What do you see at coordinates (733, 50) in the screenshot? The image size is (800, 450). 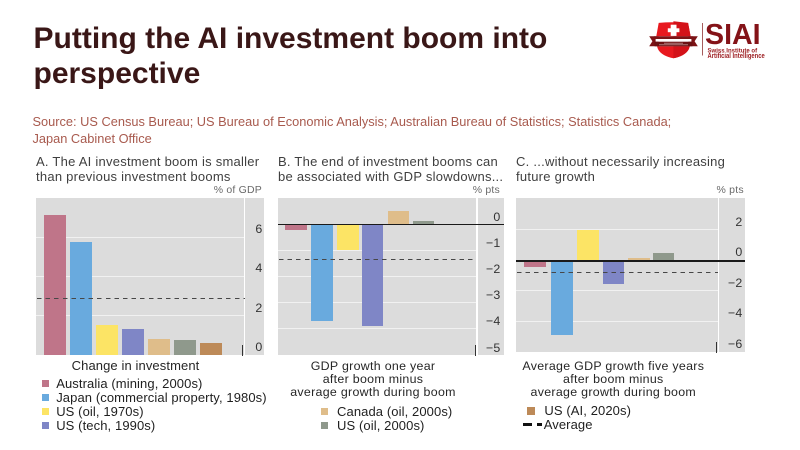 I see `svg-text: Swiss Institute of` at bounding box center [733, 50].